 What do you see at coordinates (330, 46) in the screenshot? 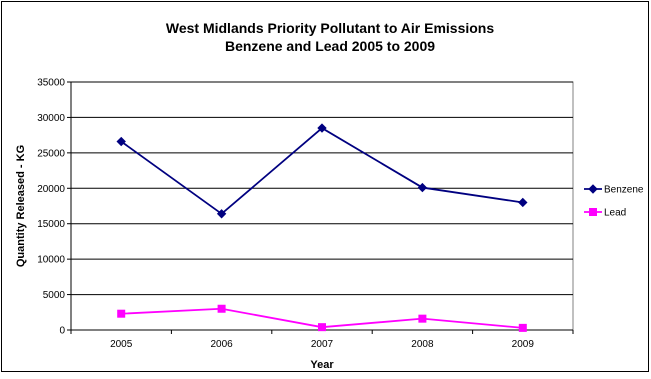
I see `chart-subtitle: Benzene and Lead 2005 to 2009` at bounding box center [330, 46].